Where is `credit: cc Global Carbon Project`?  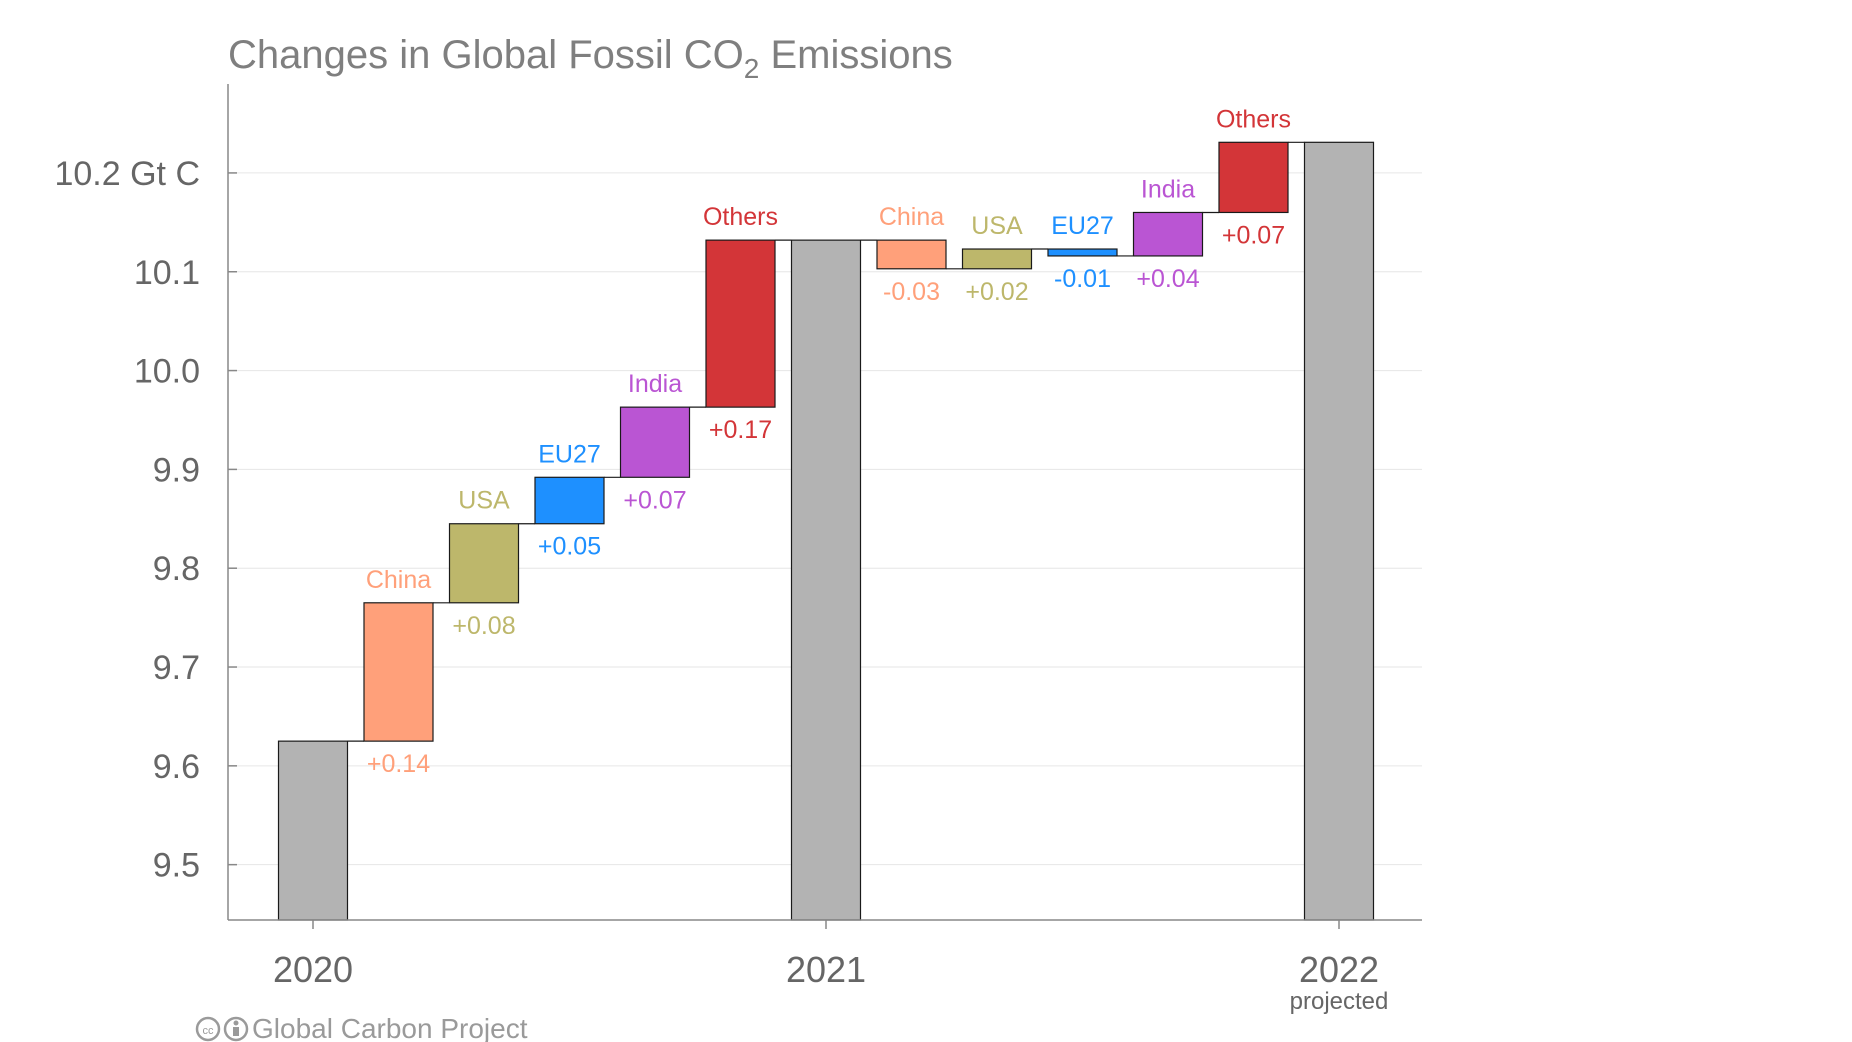
credit: cc Global Carbon Project is located at coordinates (361, 1027).